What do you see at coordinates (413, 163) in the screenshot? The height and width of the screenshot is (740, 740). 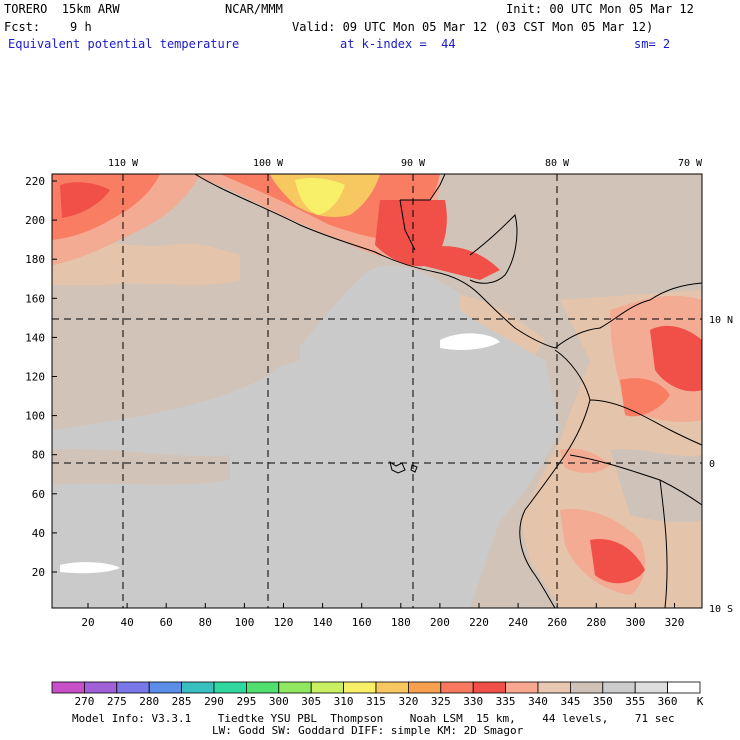 I see `longitude-label: 90 W` at bounding box center [413, 163].